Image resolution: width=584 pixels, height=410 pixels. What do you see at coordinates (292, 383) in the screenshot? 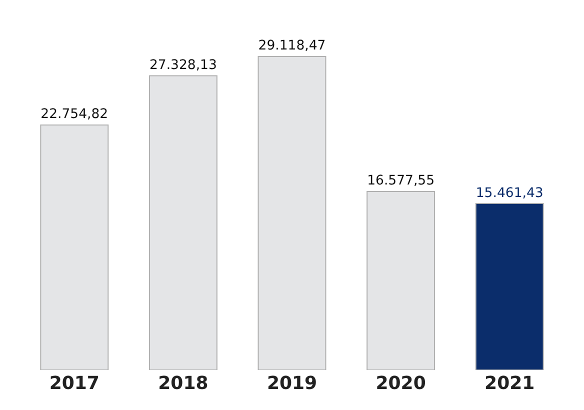
I see `x-tick-label: 2019` at bounding box center [292, 383].